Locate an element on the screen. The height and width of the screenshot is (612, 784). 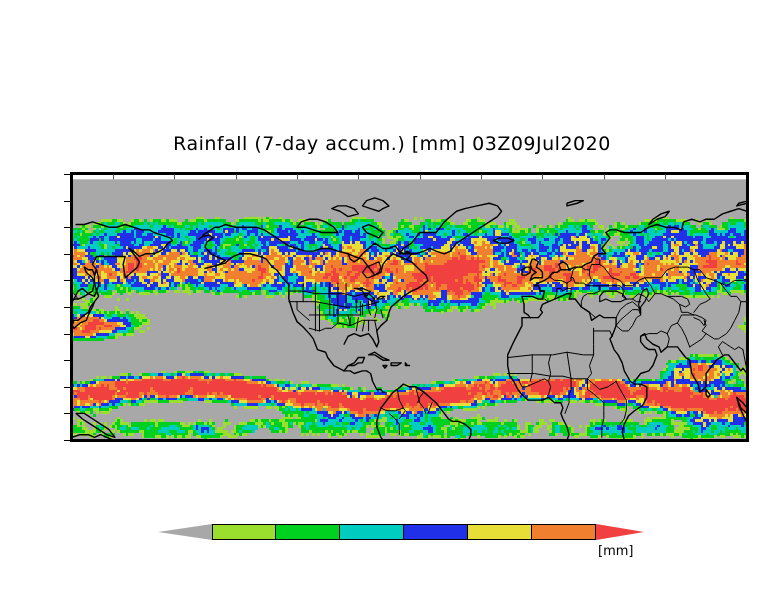
colorbar-blocks is located at coordinates (404, 532).